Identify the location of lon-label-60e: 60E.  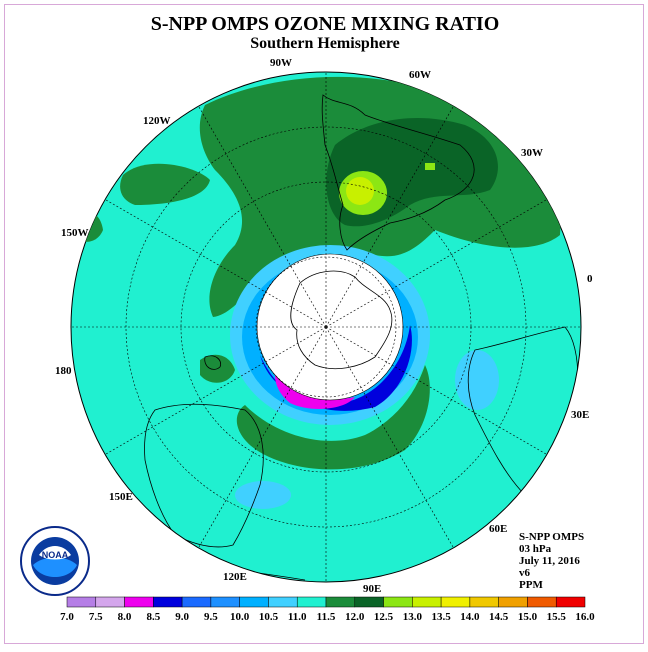
(498, 529).